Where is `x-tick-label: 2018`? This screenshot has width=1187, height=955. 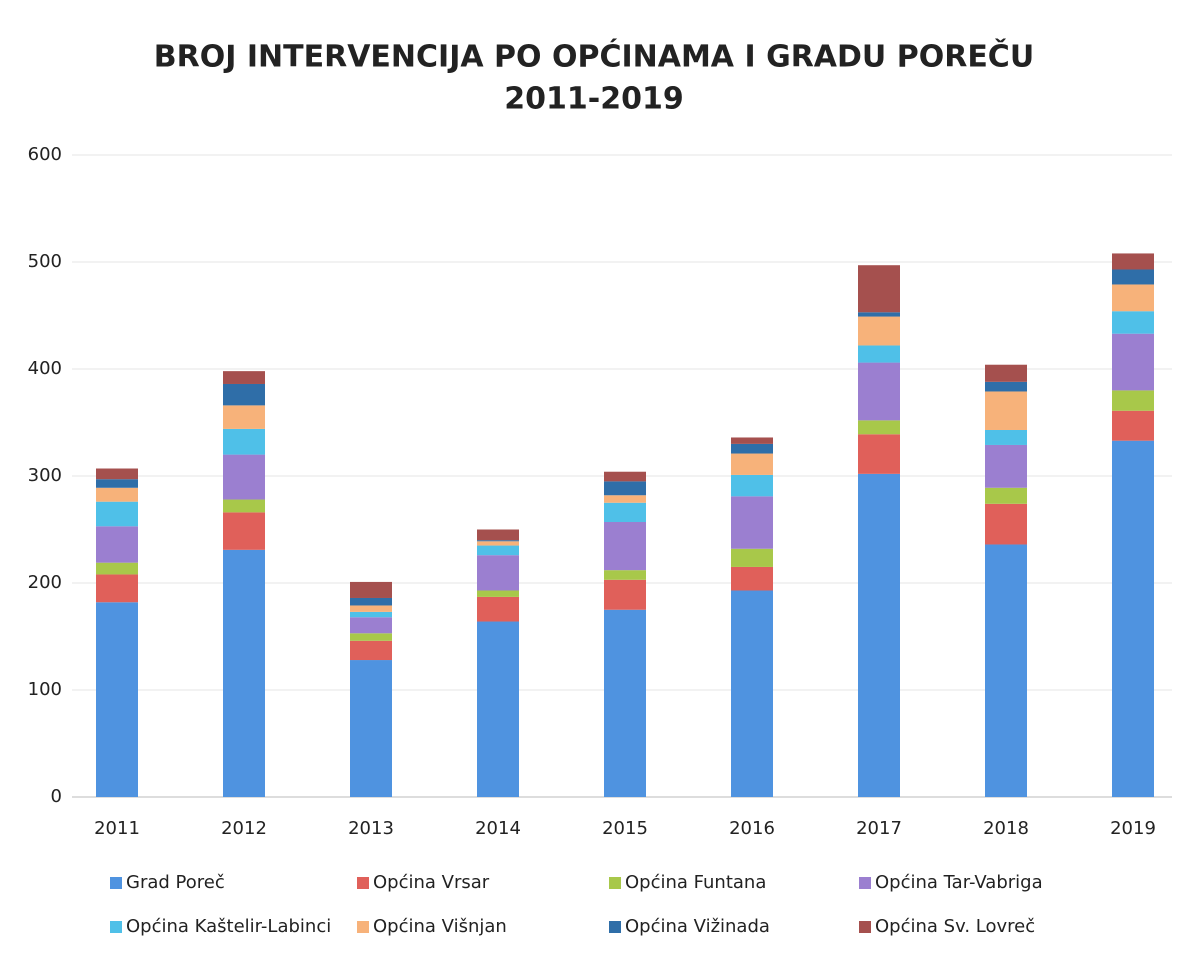 x-tick-label: 2018 is located at coordinates (1006, 828).